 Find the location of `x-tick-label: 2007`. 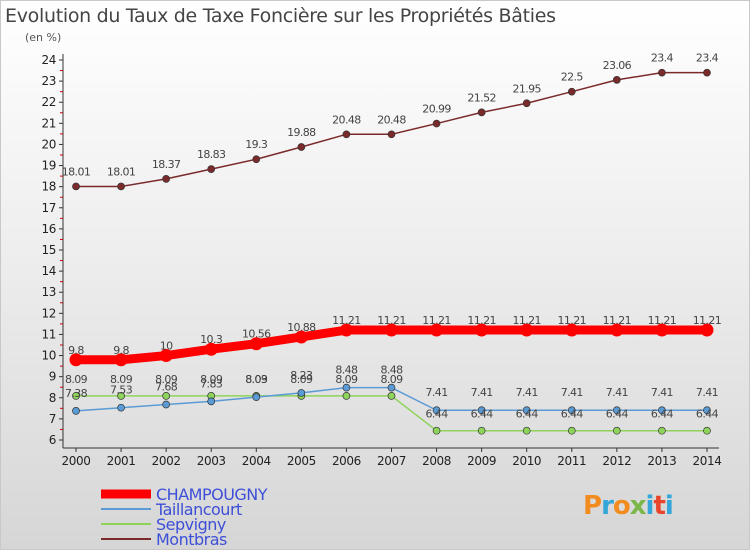

x-tick-label: 2007 is located at coordinates (391, 461).